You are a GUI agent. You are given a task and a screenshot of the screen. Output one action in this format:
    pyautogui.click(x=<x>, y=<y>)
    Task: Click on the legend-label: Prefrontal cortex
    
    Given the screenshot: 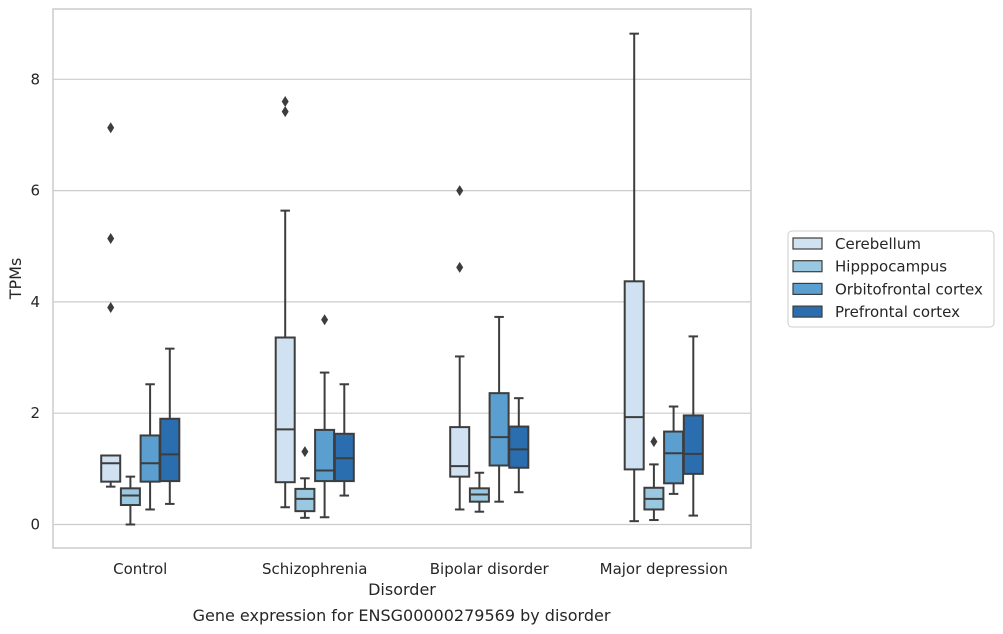 What is the action you would take?
    pyautogui.click(x=897, y=312)
    